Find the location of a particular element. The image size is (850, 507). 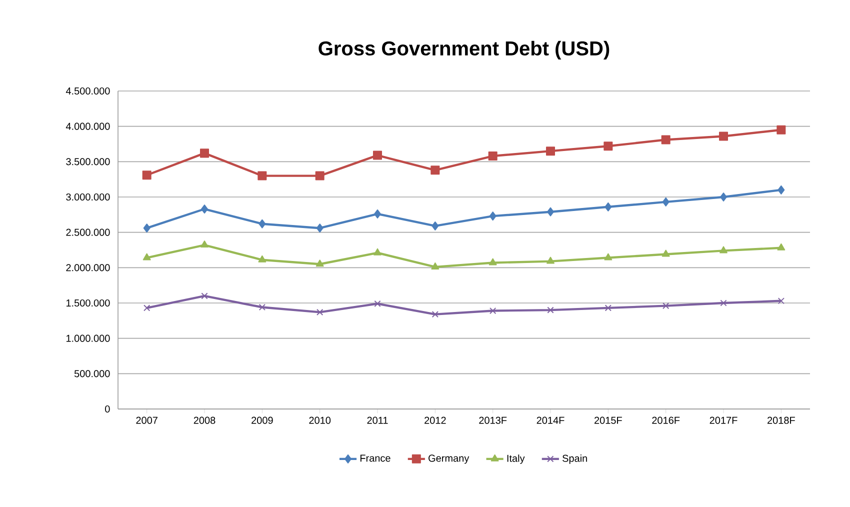

y-tick-label: 4.500.000 is located at coordinates (88, 91).